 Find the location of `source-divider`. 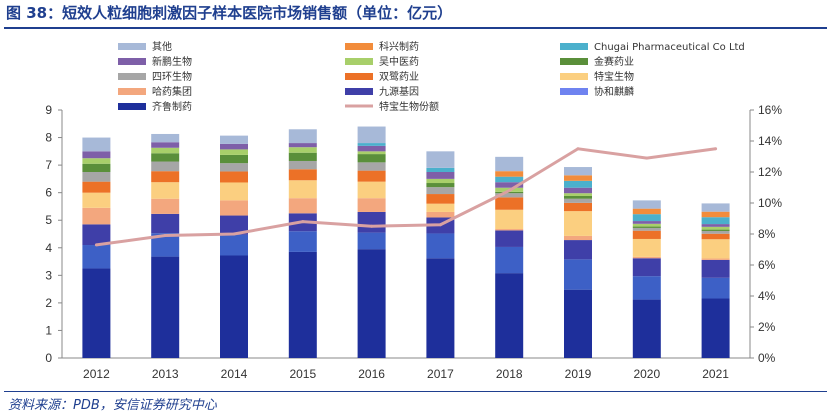

source-divider is located at coordinates (415, 391).